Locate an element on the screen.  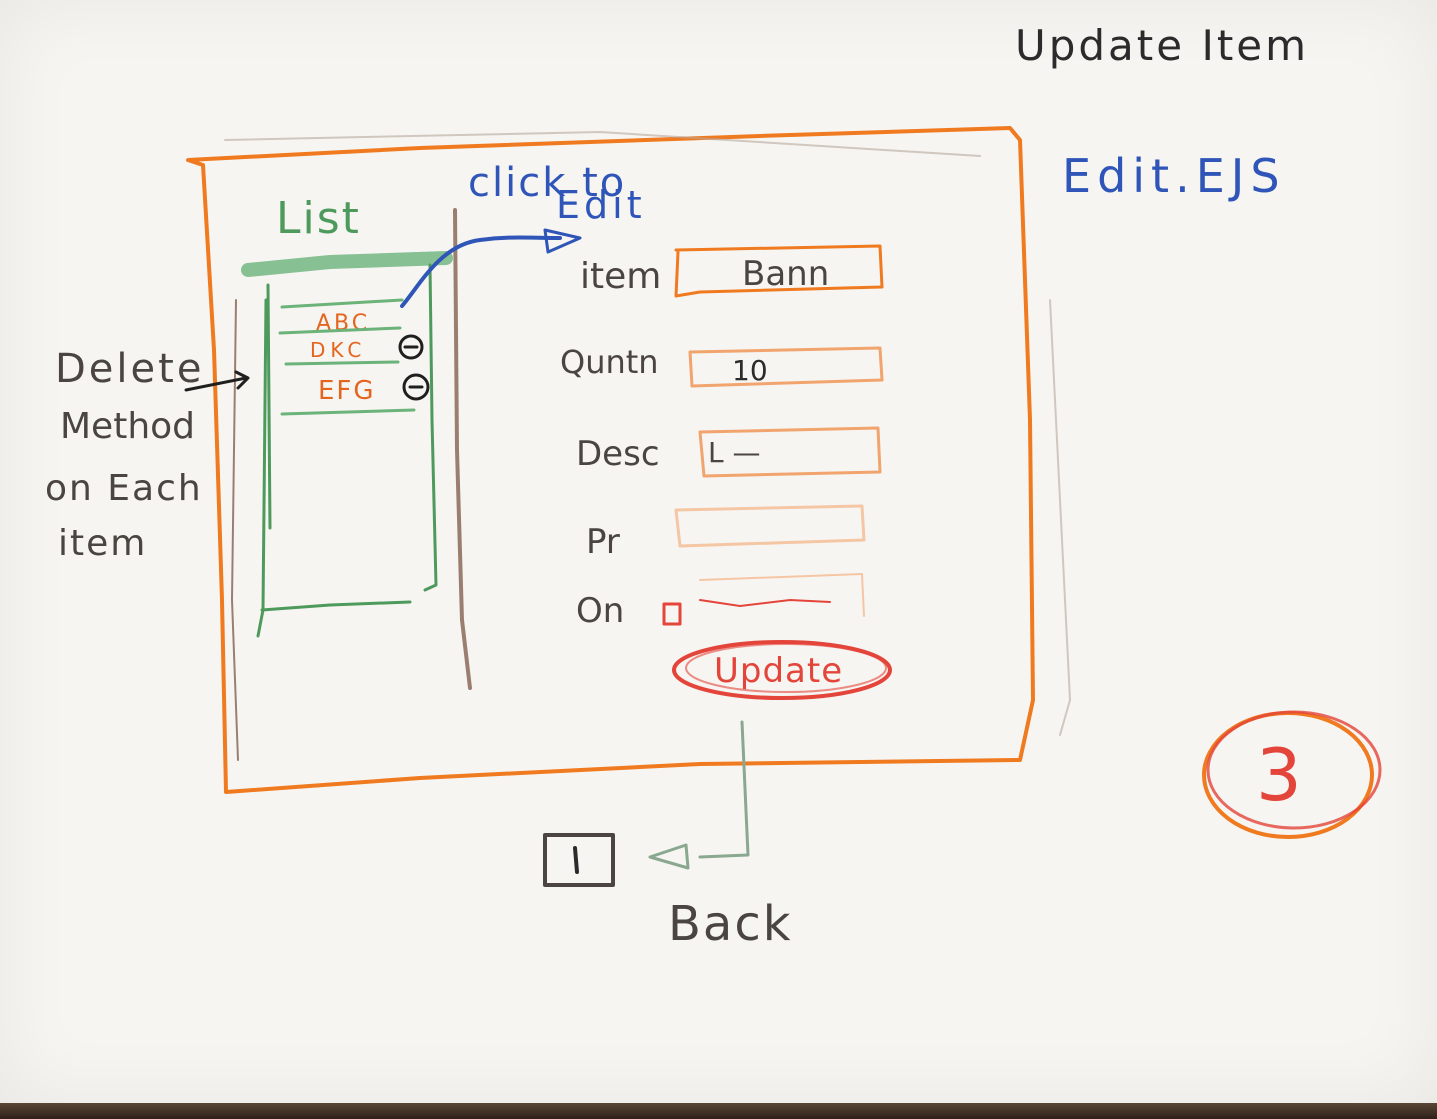
list-item-label: EFG is located at coordinates (347, 391).